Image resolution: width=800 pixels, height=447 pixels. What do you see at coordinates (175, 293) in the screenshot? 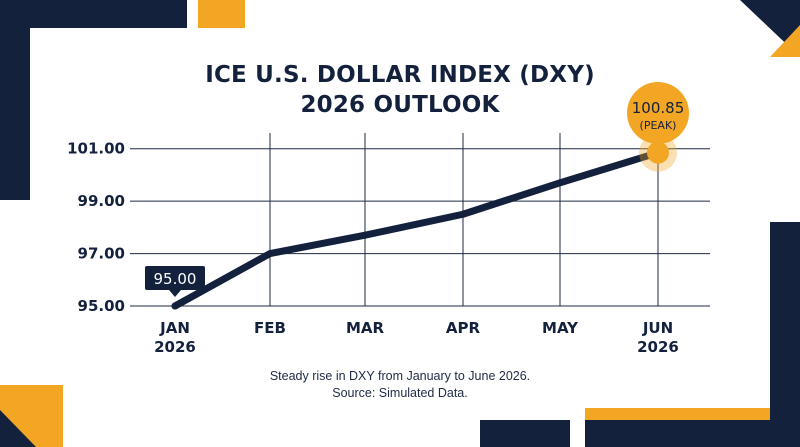
I see `start-label-pointer` at bounding box center [175, 293].